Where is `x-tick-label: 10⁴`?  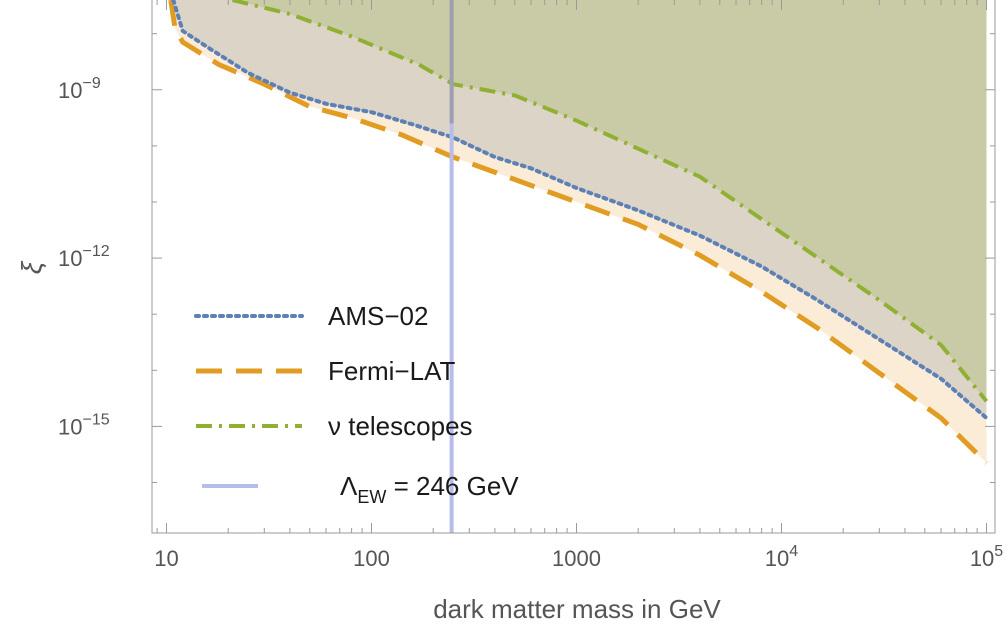
x-tick-label: 10⁴ is located at coordinates (781, 557).